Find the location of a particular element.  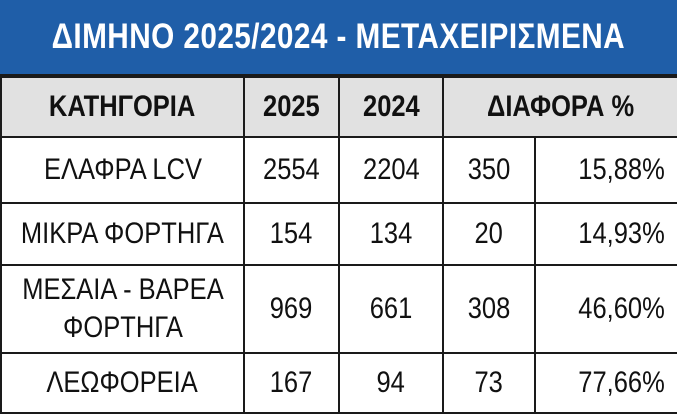

header-row: ΚΑΤΗΓΟΡΙΑ 2025 2024 ΔΙΑΦΟΡΑ % is located at coordinates (338, 107).